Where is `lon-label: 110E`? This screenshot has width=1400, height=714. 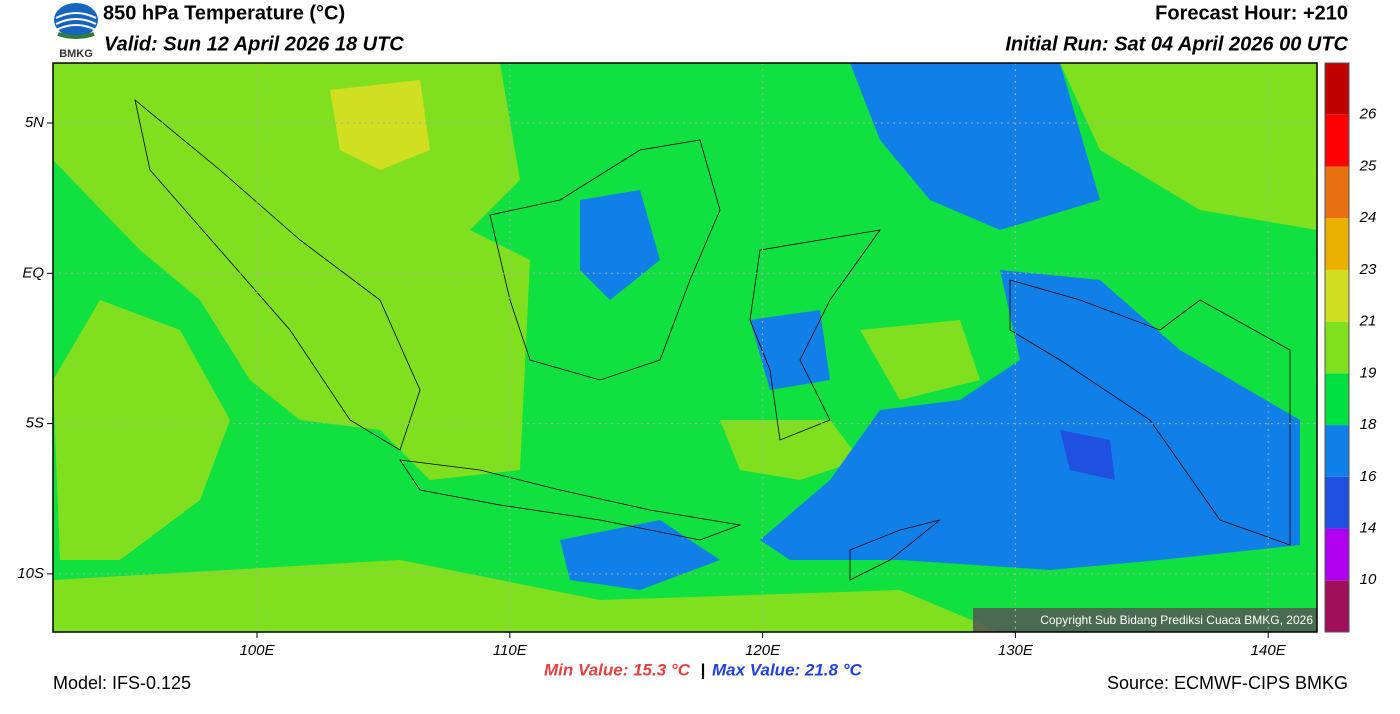
lon-label: 110E is located at coordinates (510, 650).